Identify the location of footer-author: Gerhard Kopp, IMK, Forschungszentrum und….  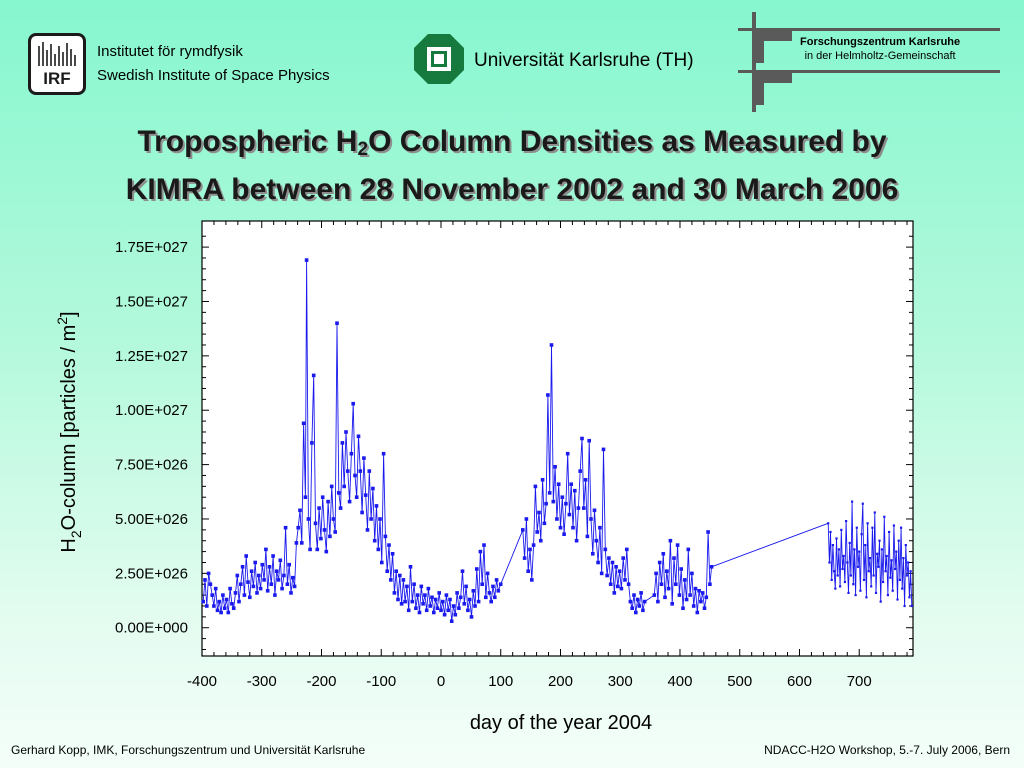
(188, 750).